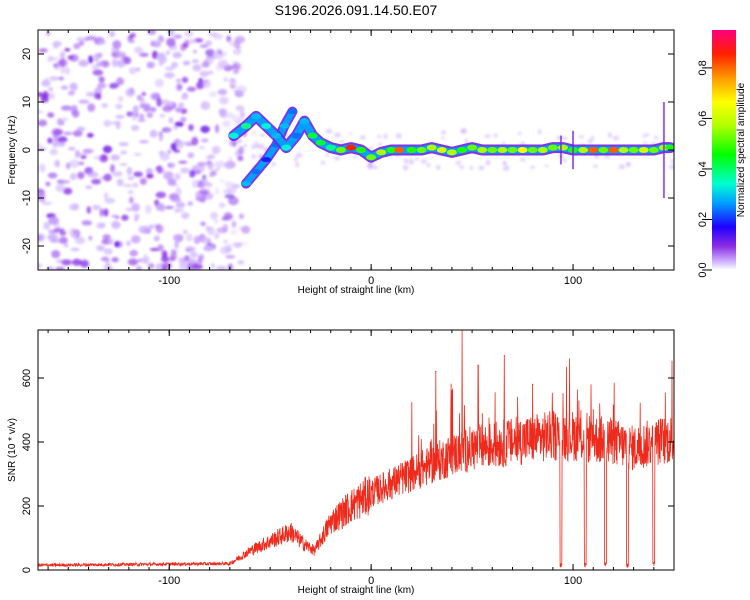  I want to click on spectrogram-xtick-label: 100, so click(573, 281).